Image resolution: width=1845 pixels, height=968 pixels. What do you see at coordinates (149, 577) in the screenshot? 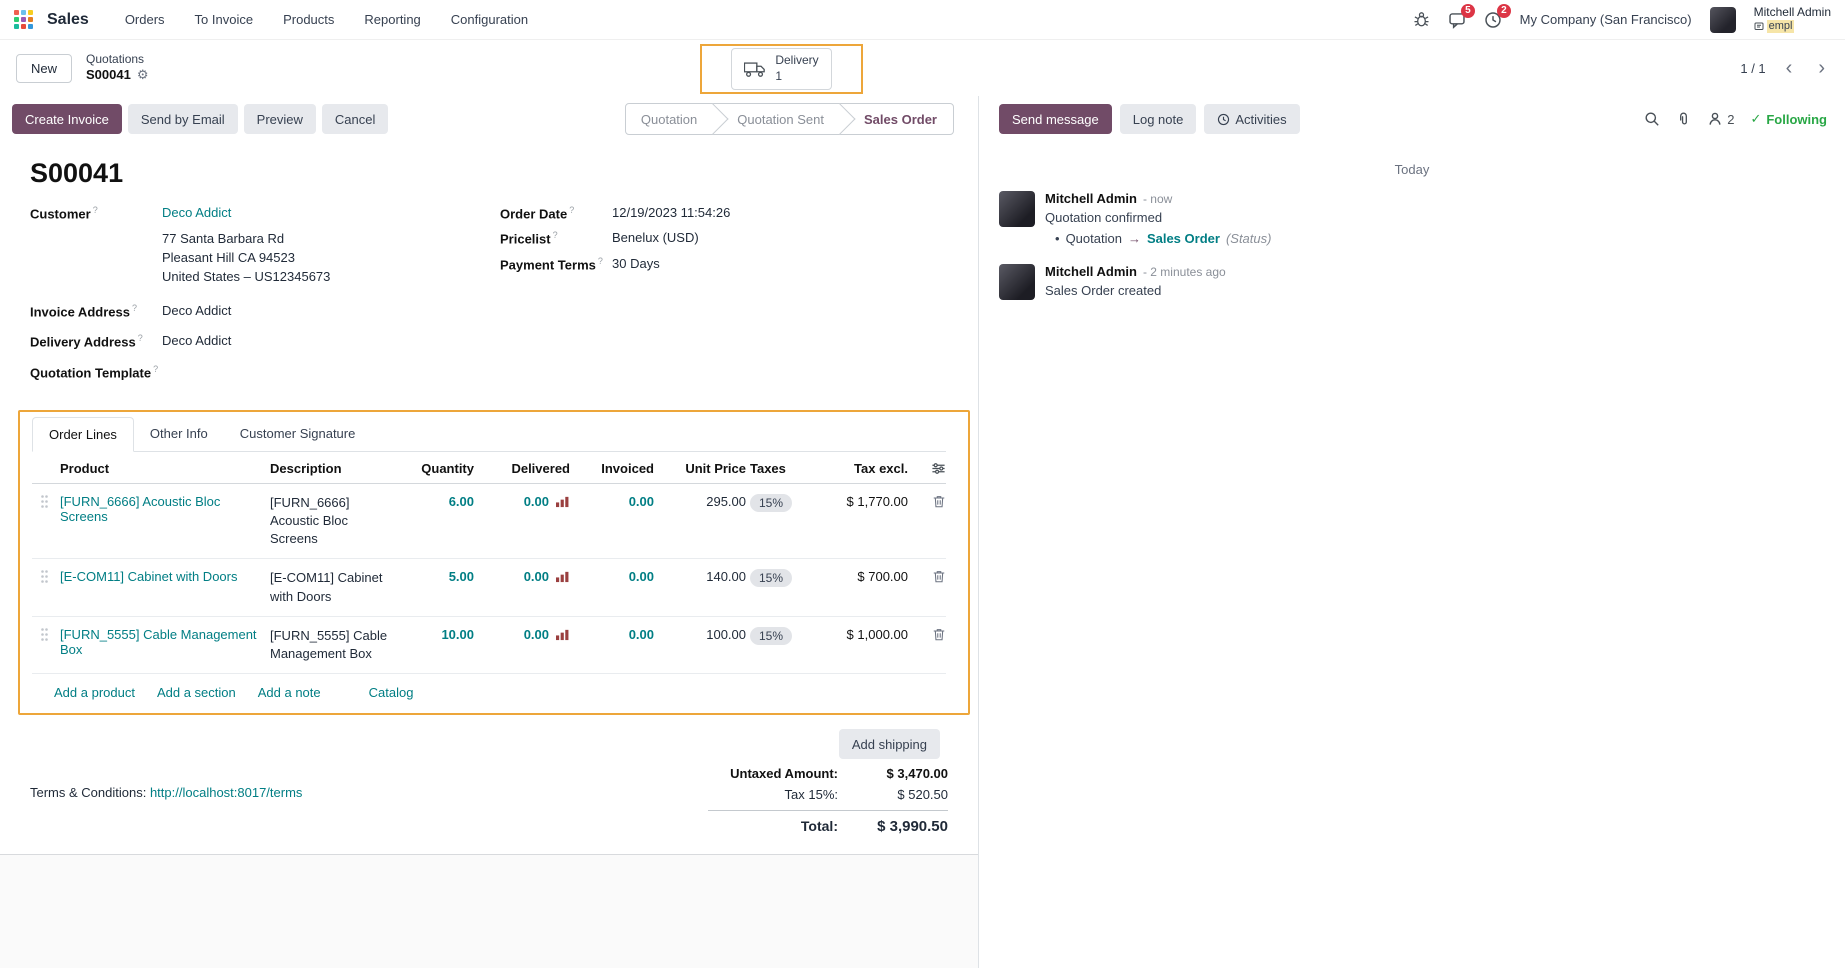
I see `product-link: [E-COM11] Cabinet with Doors` at bounding box center [149, 577].